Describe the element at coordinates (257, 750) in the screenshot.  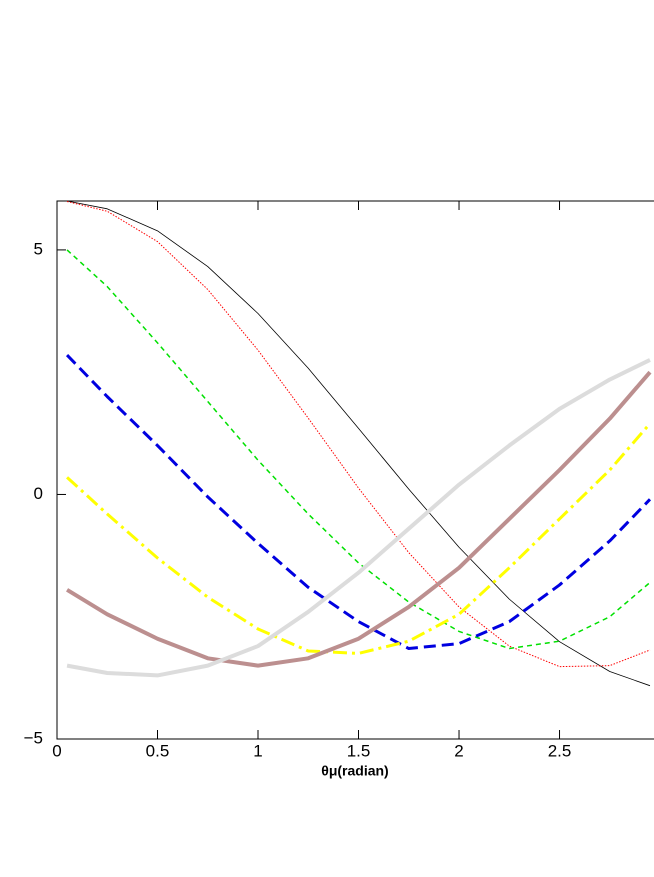
I see `x-tick-label: 1` at that location.